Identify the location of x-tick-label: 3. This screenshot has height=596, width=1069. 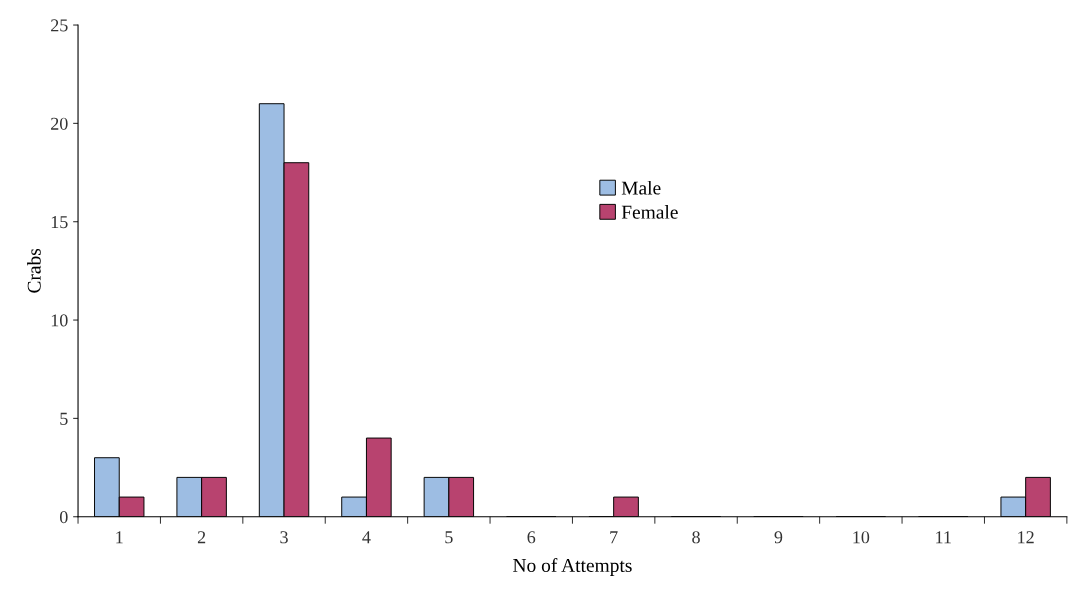
(284, 537).